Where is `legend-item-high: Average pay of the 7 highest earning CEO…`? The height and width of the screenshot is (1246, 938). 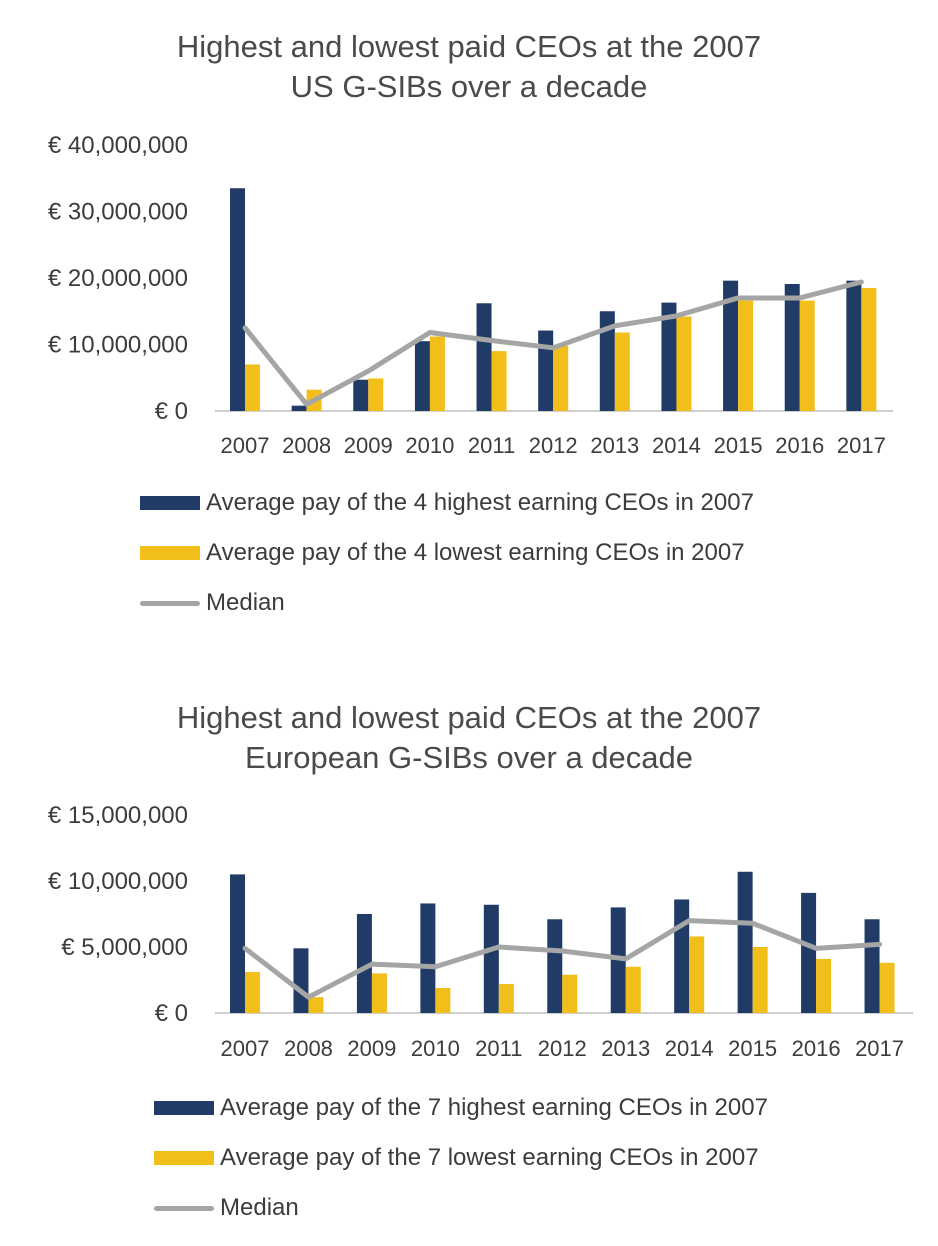 legend-item-high: Average pay of the 7 highest earning CEO… is located at coordinates (461, 1108).